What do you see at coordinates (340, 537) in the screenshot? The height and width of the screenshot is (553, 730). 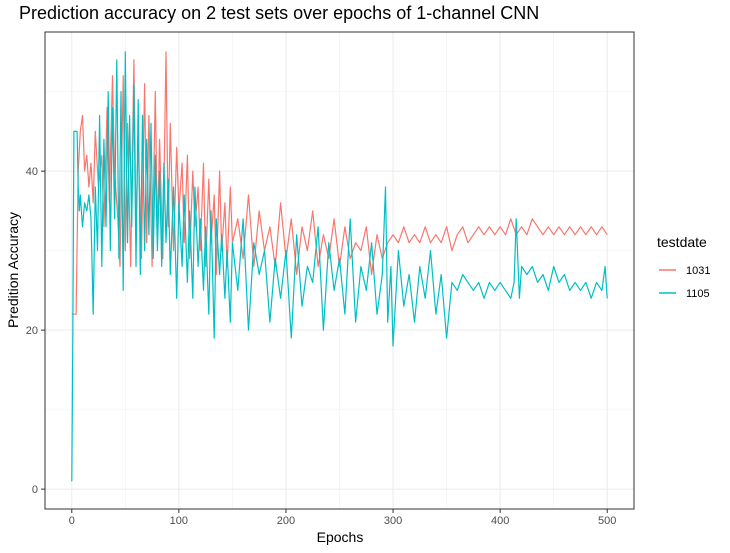 I see `x-axis-title: Epochs` at bounding box center [340, 537].